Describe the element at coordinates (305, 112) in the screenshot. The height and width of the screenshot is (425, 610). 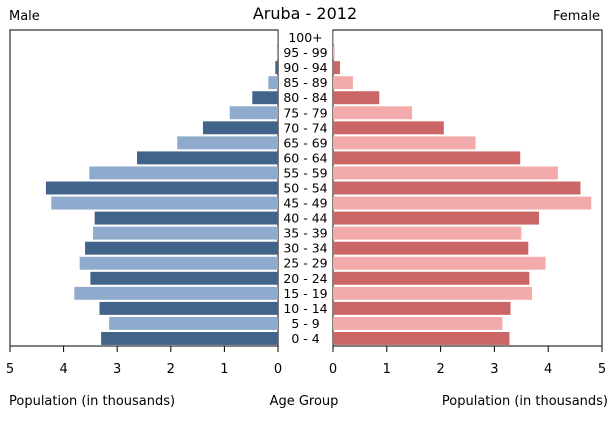
I see `age-group-label-15: 75 - 79` at that location.